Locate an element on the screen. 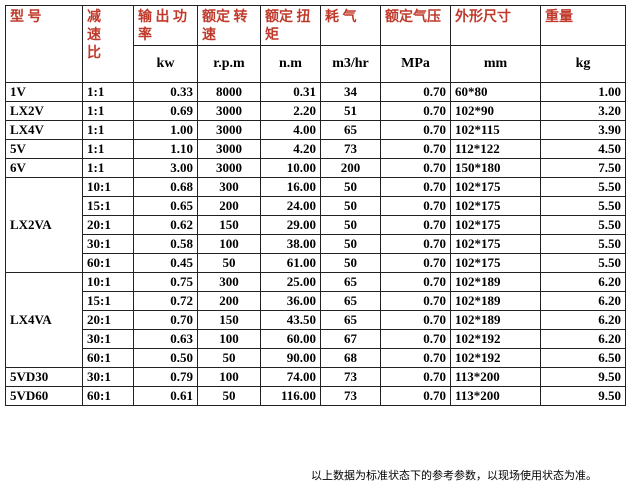 This screenshot has height=483, width=632. data-row: 5VD30 30:1 0.79 100 74.00 73 0.70 113*200 9.50 is located at coordinates (315, 377).